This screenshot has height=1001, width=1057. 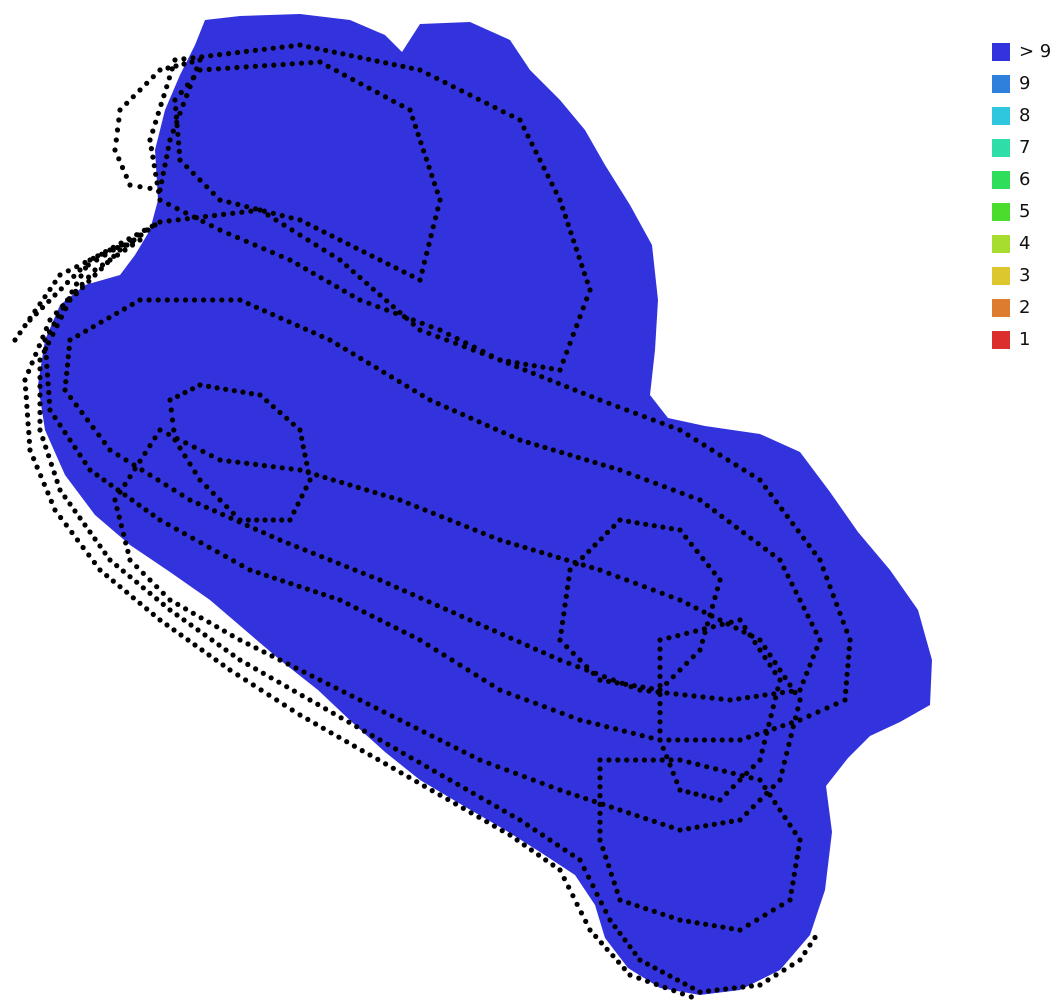 I want to click on legend-item: 6, so click(x=1021, y=180).